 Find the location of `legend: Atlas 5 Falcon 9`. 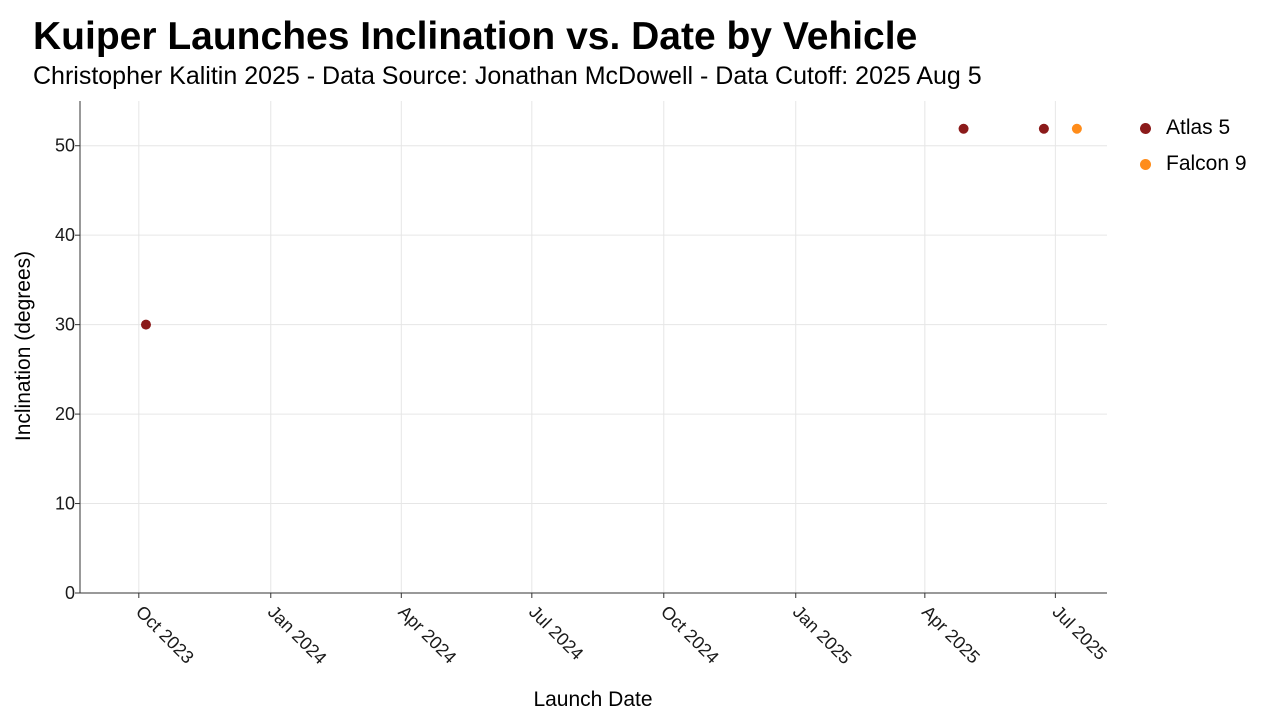

legend: Atlas 5 Falcon 9 is located at coordinates (1193, 146).